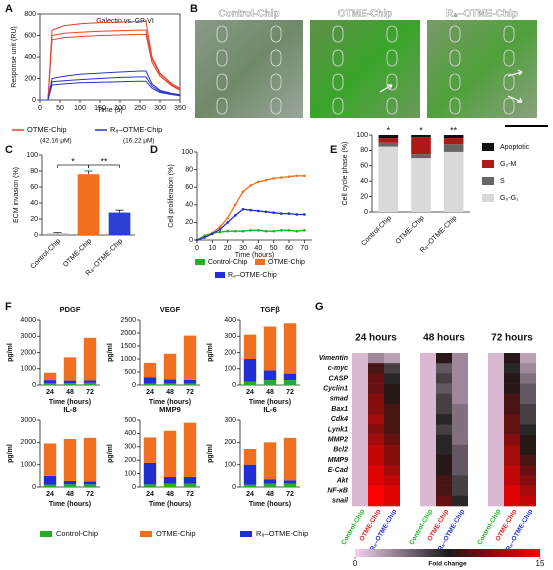  Describe the element at coordinates (488, 164) in the screenshot. I see `legend-swatch` at that location.